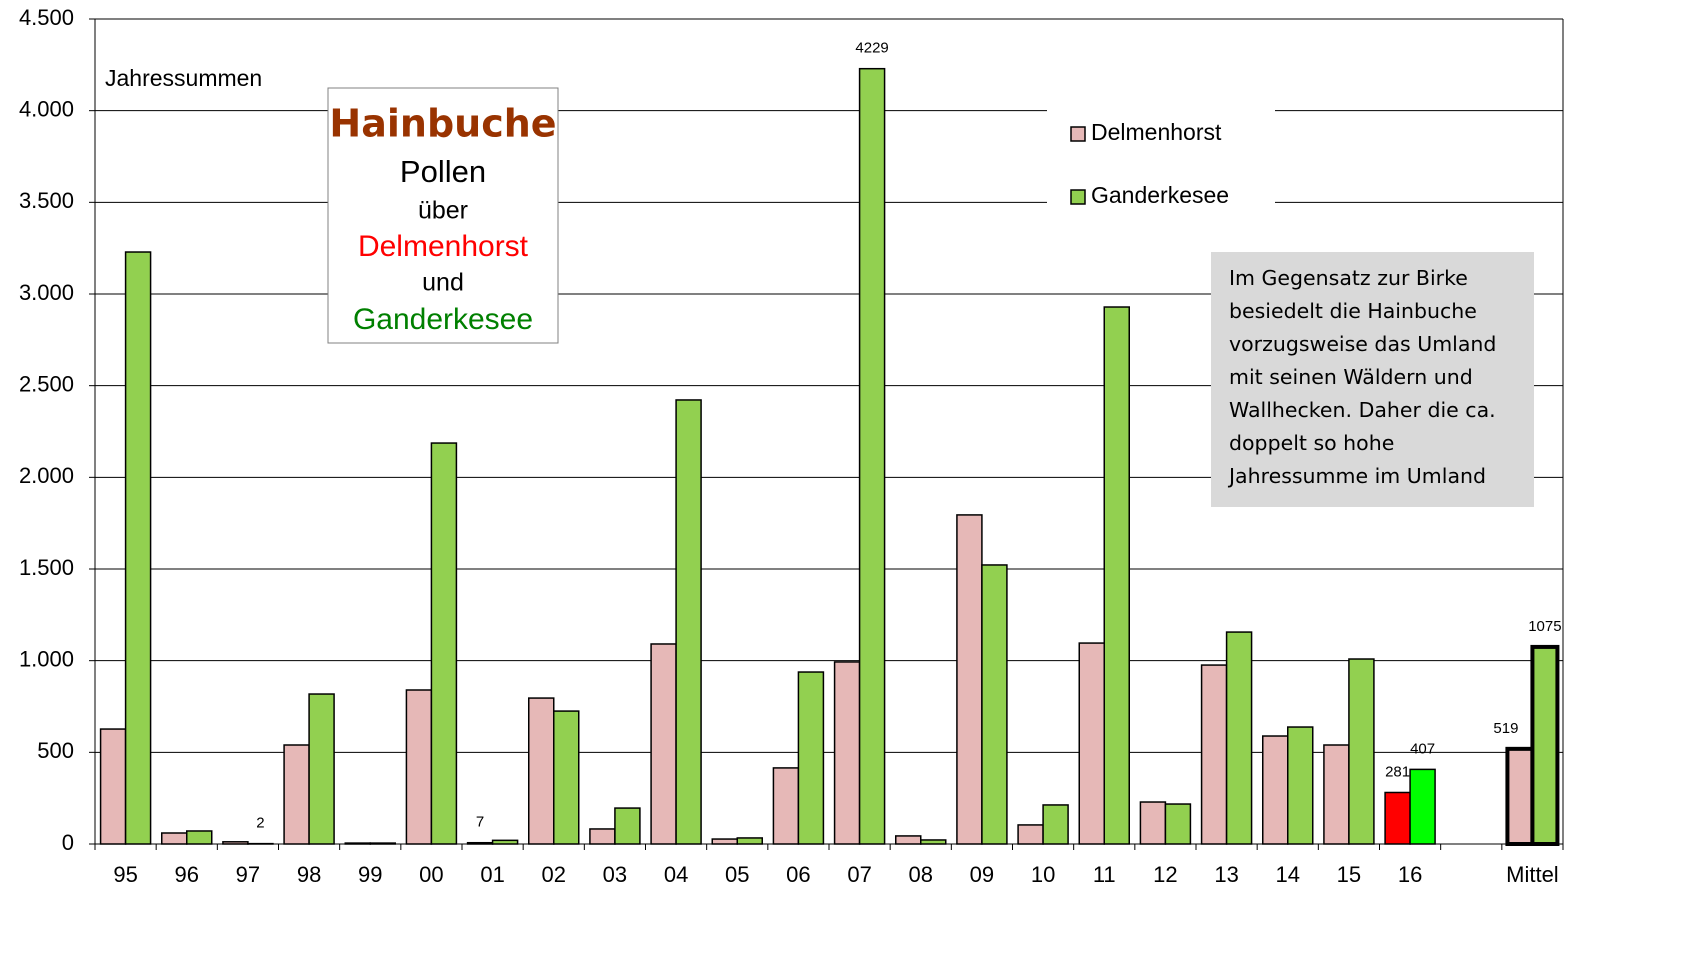  What do you see at coordinates (46, 567) in the screenshot?
I see `y-tick-label: 1.500` at bounding box center [46, 567].